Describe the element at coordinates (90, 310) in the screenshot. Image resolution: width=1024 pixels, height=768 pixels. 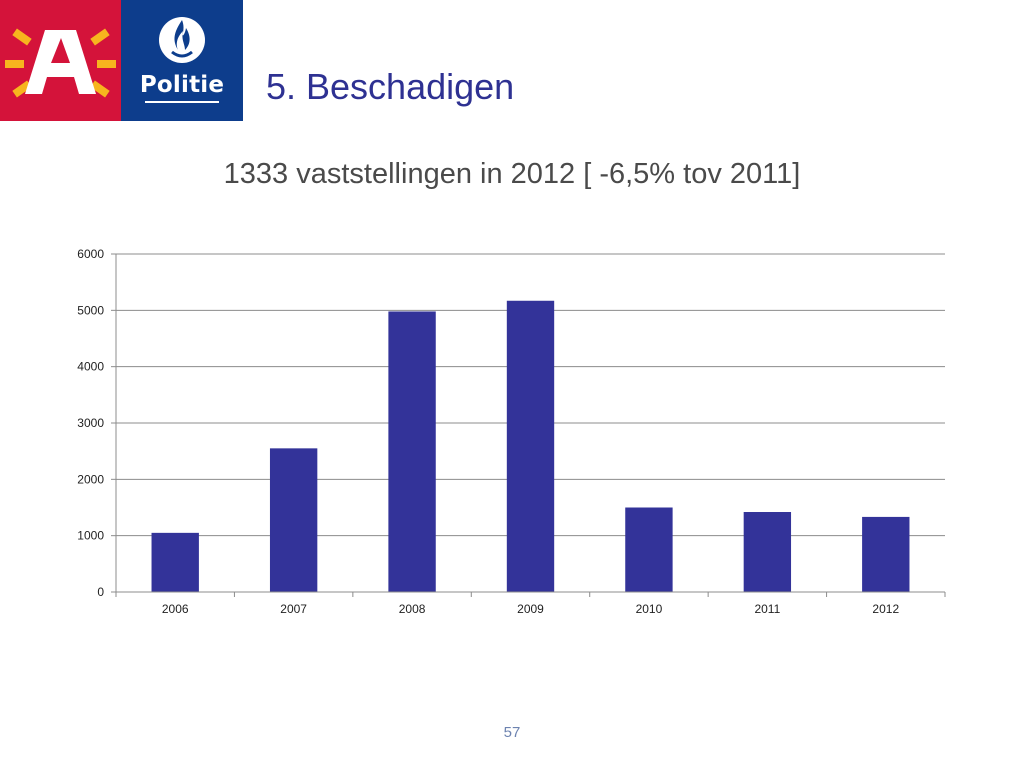
I see `y-tick-label: 5000` at that location.